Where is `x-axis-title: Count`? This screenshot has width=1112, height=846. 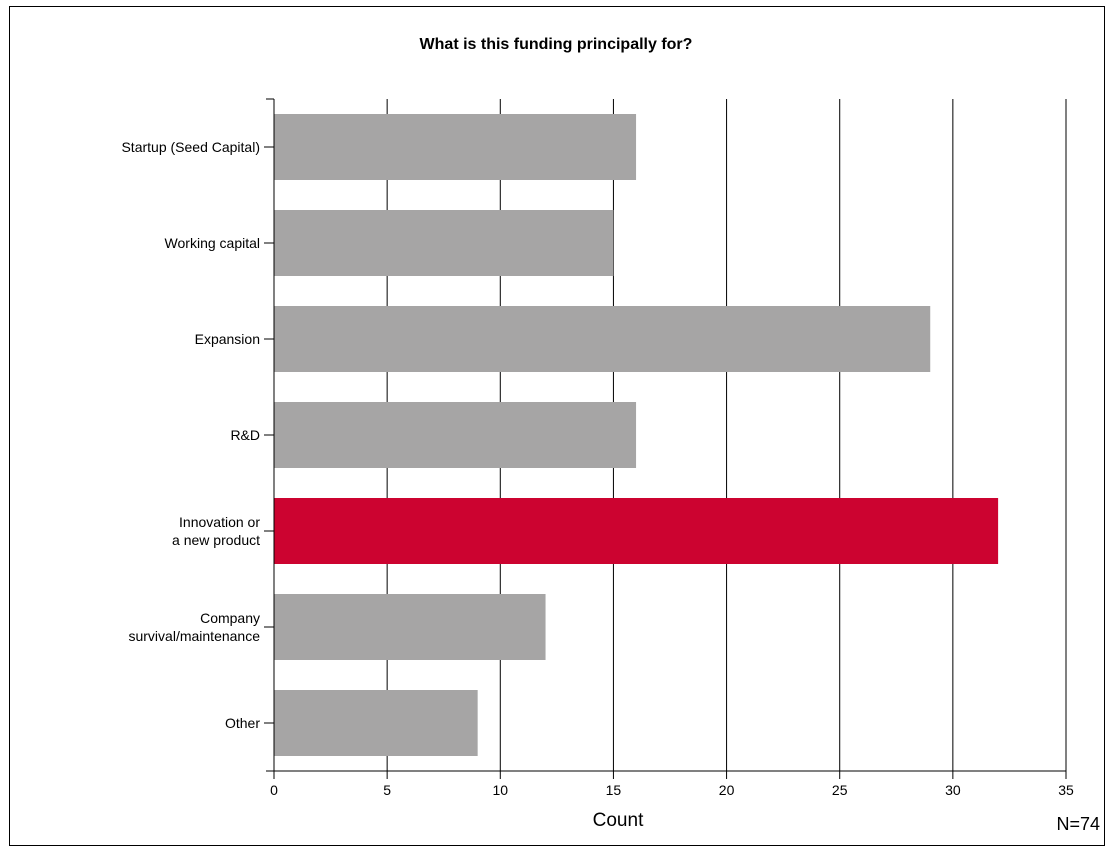 x-axis-title: Count is located at coordinates (618, 820).